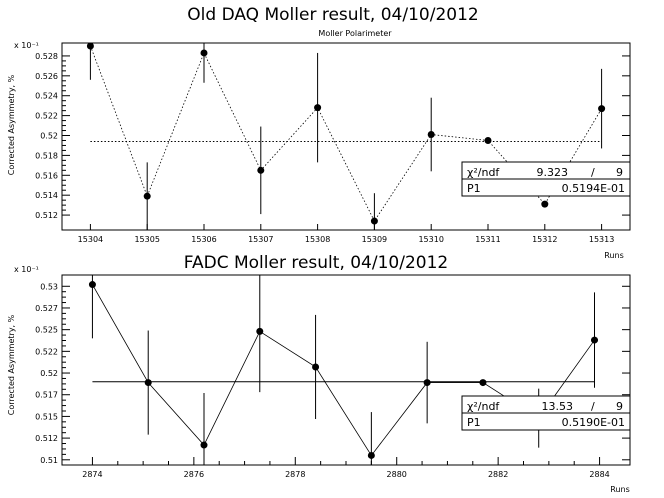 This screenshot has width=664, height=498. I want to click on p1-y-tick-label: 0.522, so click(46, 116).